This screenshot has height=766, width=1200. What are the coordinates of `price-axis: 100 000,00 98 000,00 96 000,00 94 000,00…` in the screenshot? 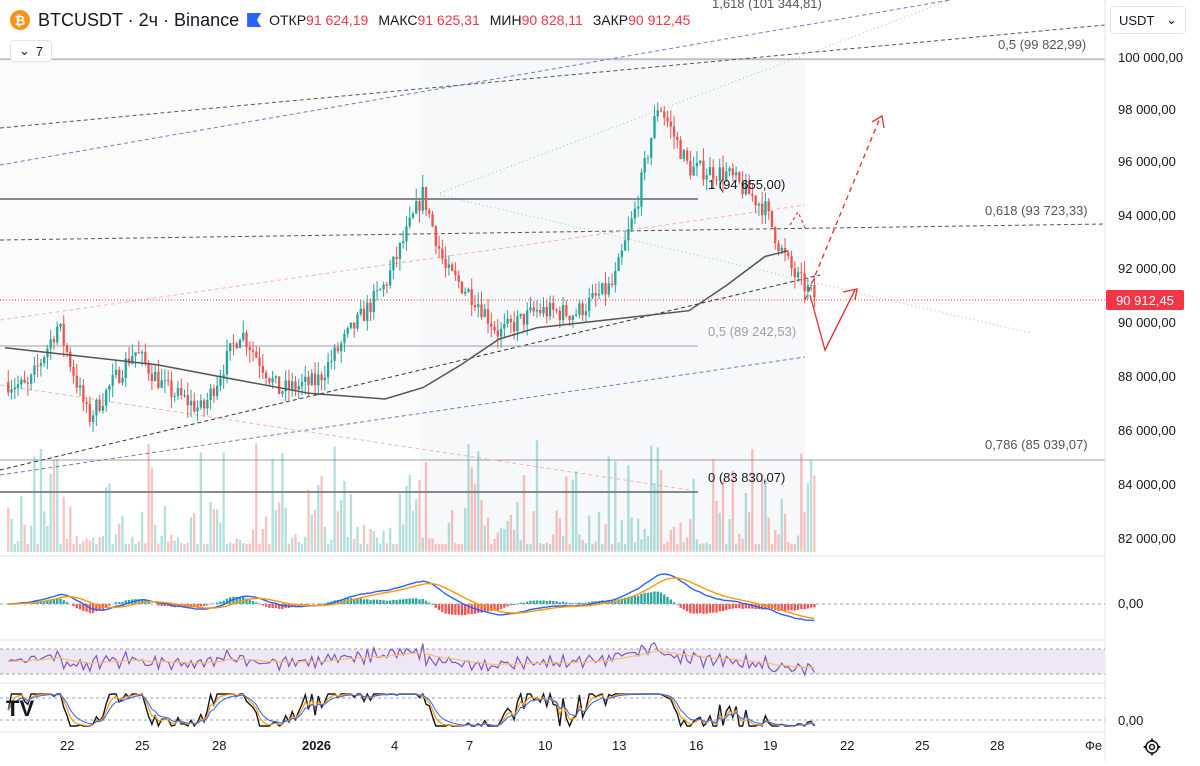 It's located at (1150, 389).